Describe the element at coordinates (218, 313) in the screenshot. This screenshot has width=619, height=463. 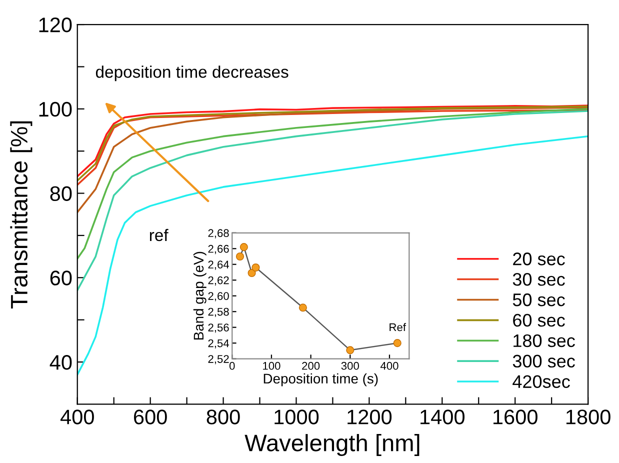
I see `y-tick-label: 2,58` at that location.